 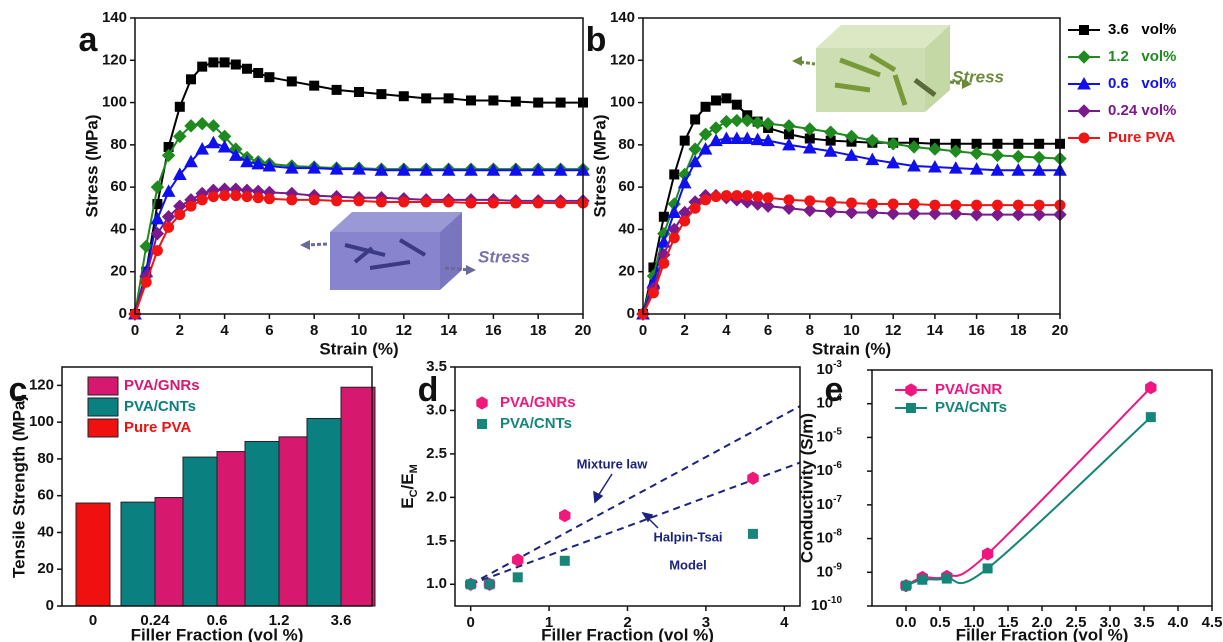 What do you see at coordinates (538, 402) in the screenshot?
I see `legend-label: PVA/GNRs` at bounding box center [538, 402].